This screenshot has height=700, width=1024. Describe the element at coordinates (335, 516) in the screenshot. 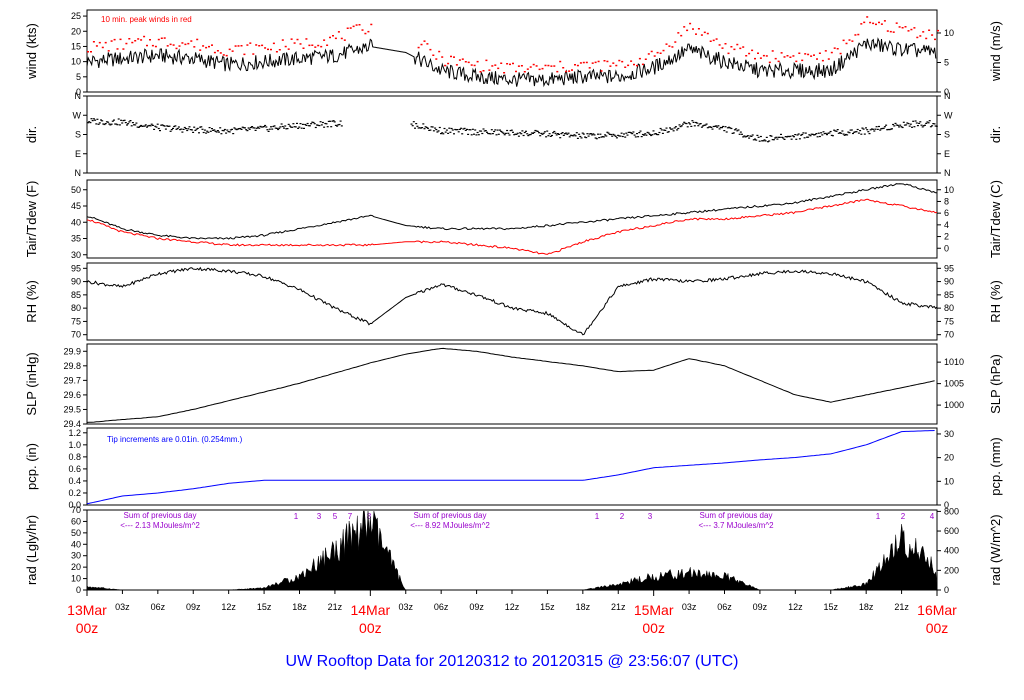

I see `hour-mark: 5` at that location.